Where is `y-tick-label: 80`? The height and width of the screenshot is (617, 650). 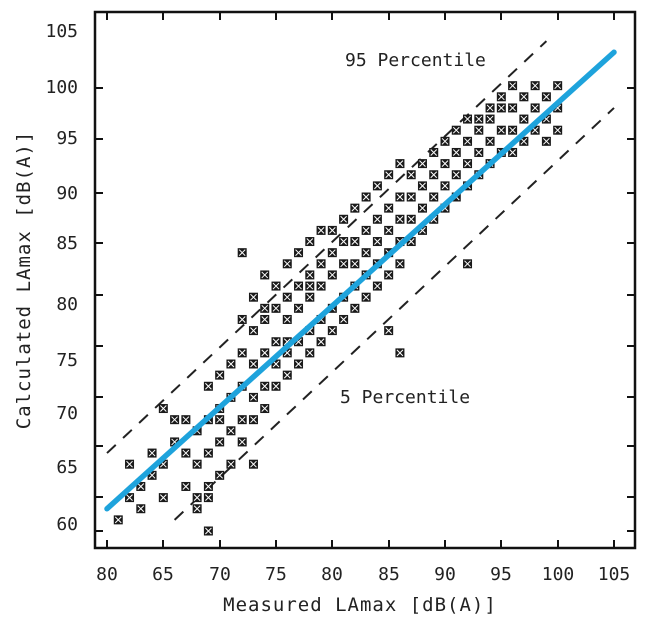 y-tick-label: 80 is located at coordinates (67, 304).